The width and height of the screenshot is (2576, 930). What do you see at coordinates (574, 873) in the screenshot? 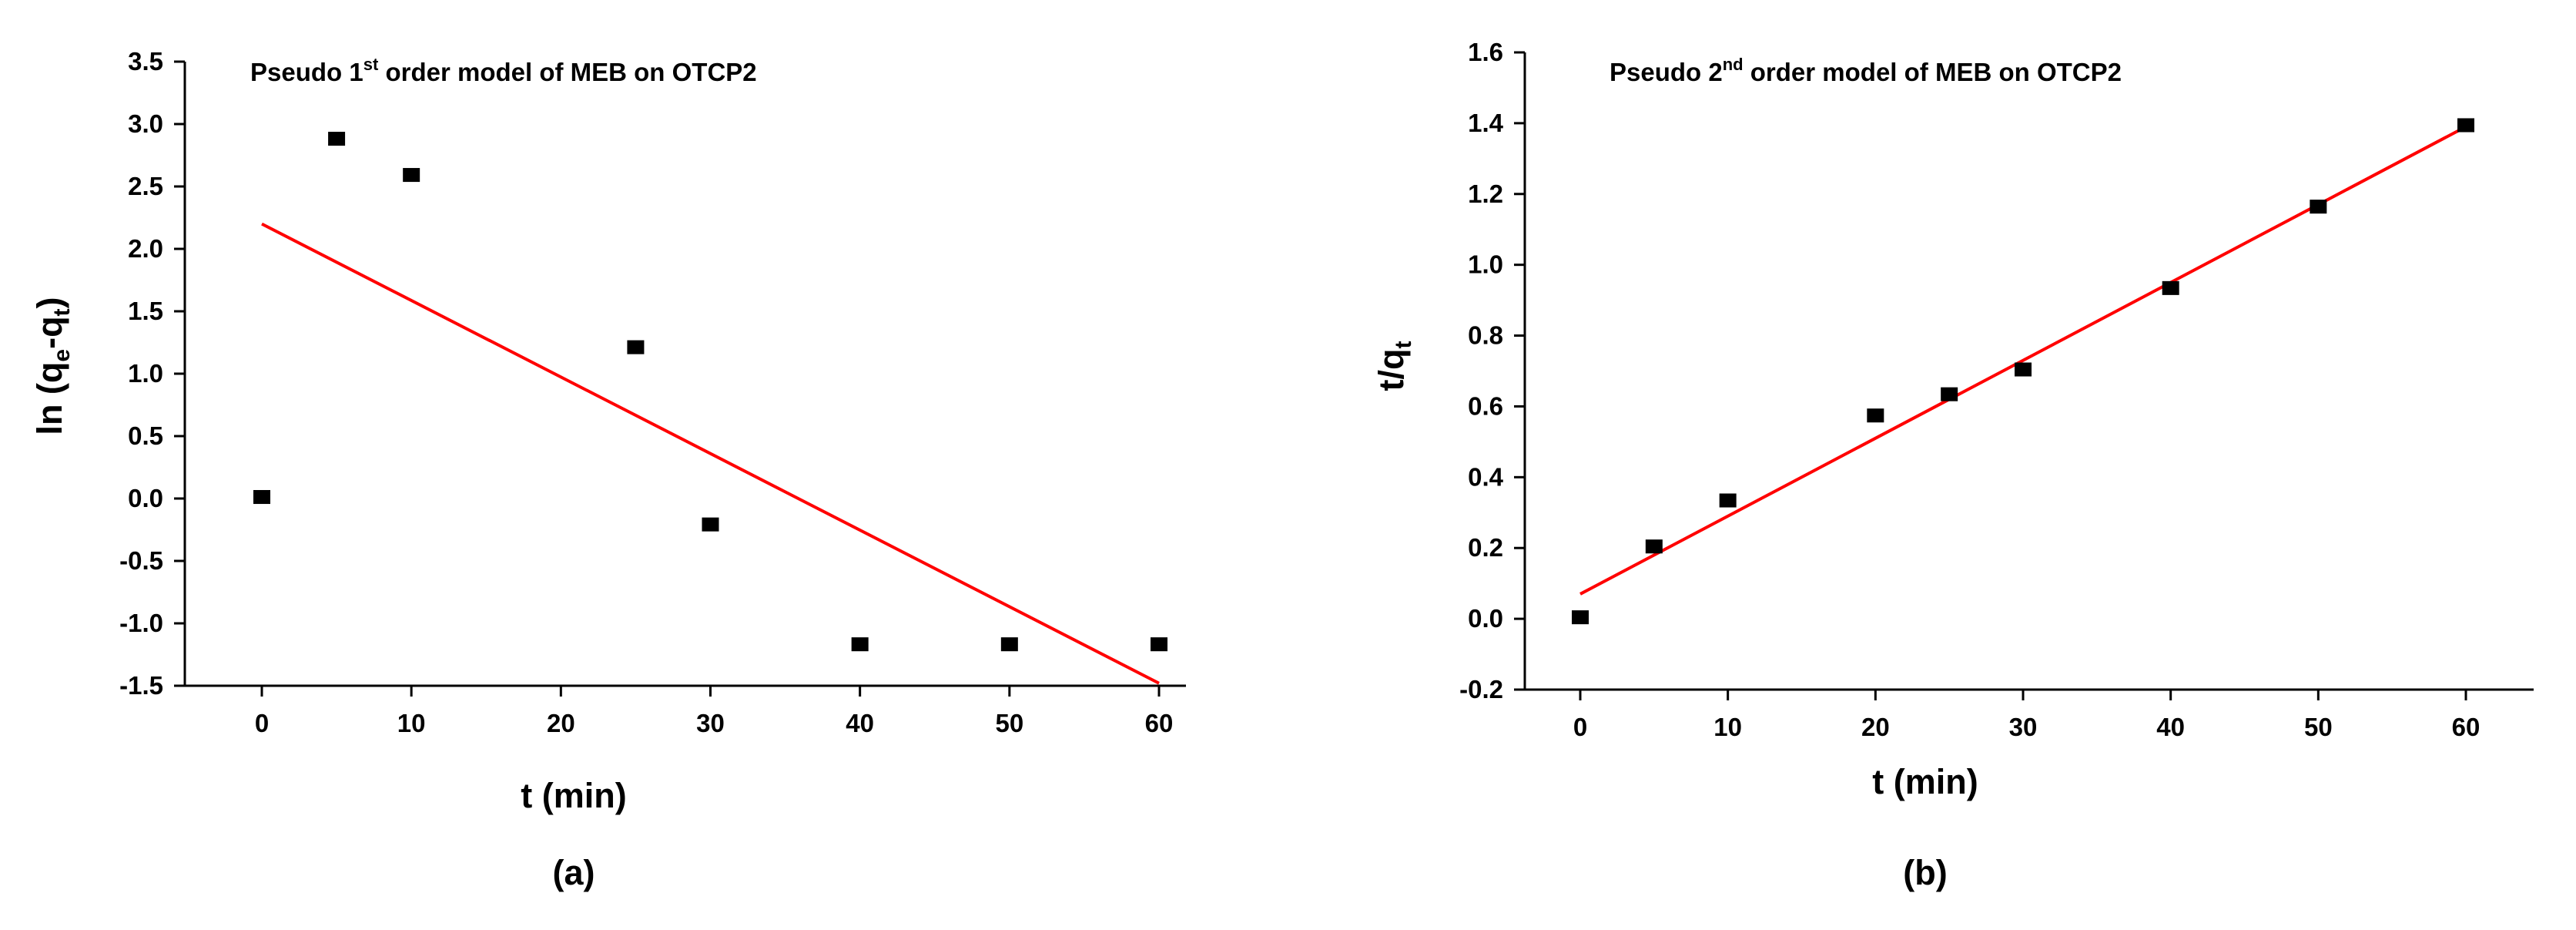
I see `panel-label: (a)` at bounding box center [574, 873].